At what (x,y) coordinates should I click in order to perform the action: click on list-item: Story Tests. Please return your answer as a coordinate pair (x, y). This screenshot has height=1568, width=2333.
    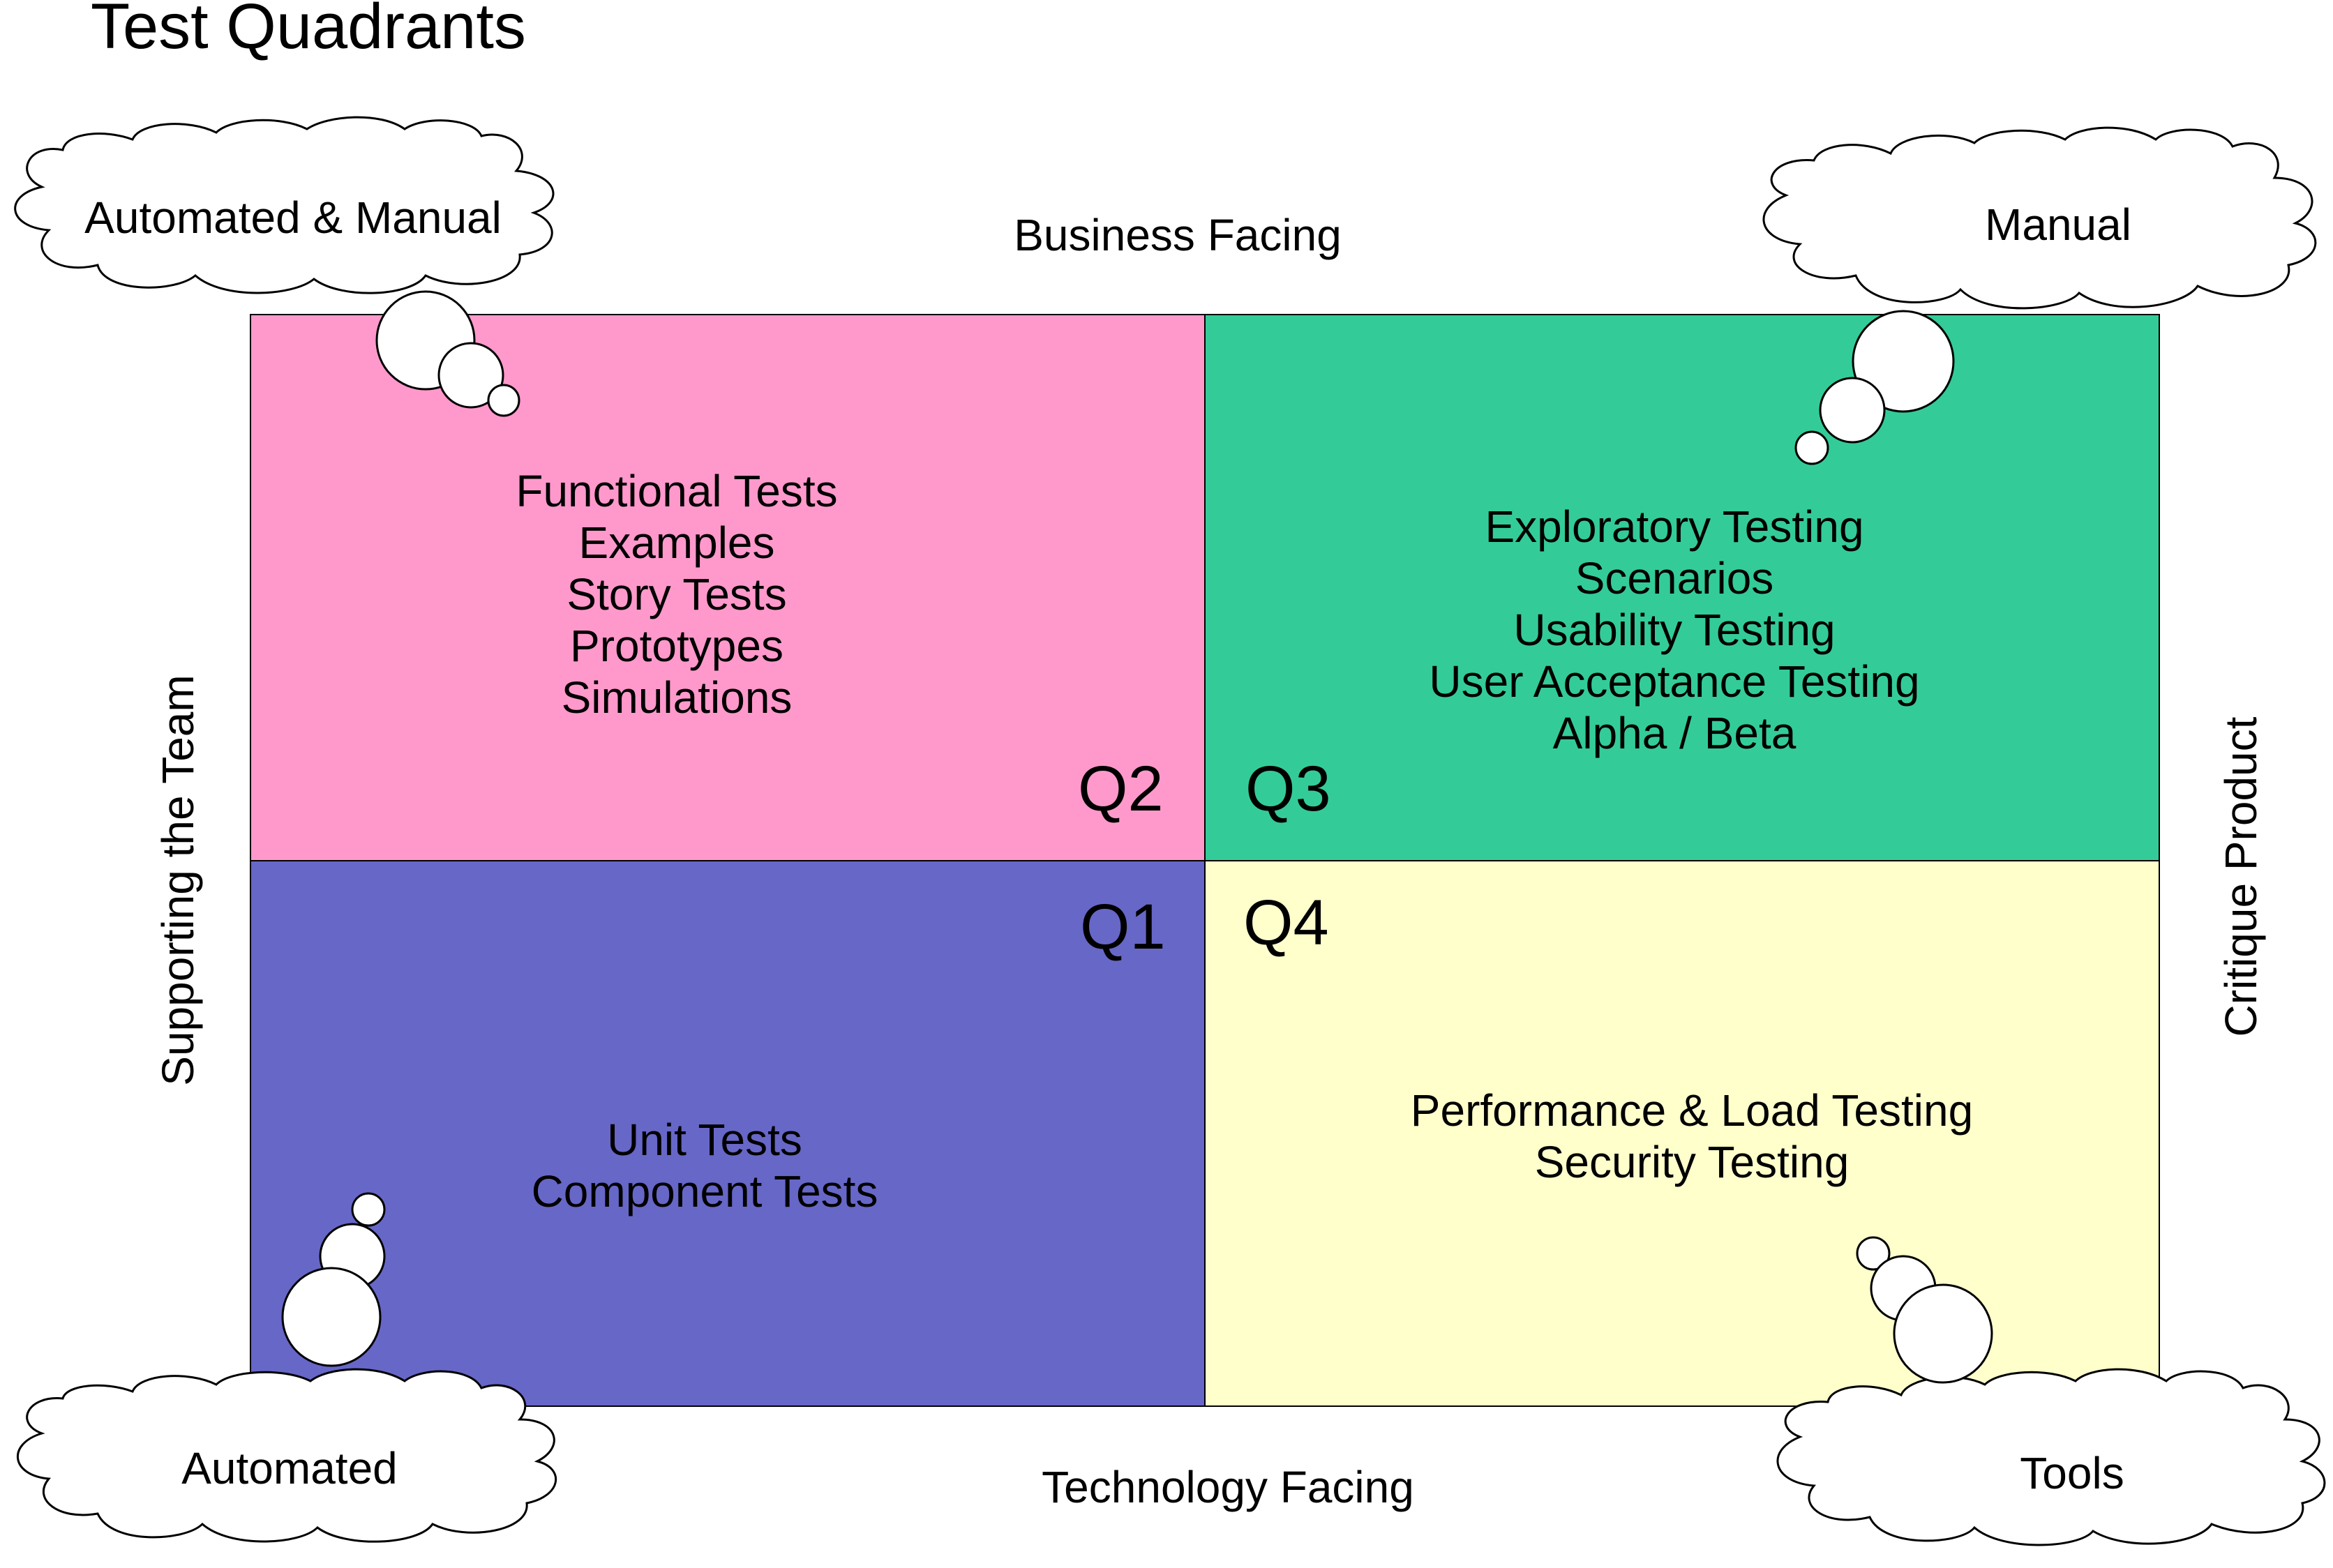
    Looking at the image, I should click on (677, 594).